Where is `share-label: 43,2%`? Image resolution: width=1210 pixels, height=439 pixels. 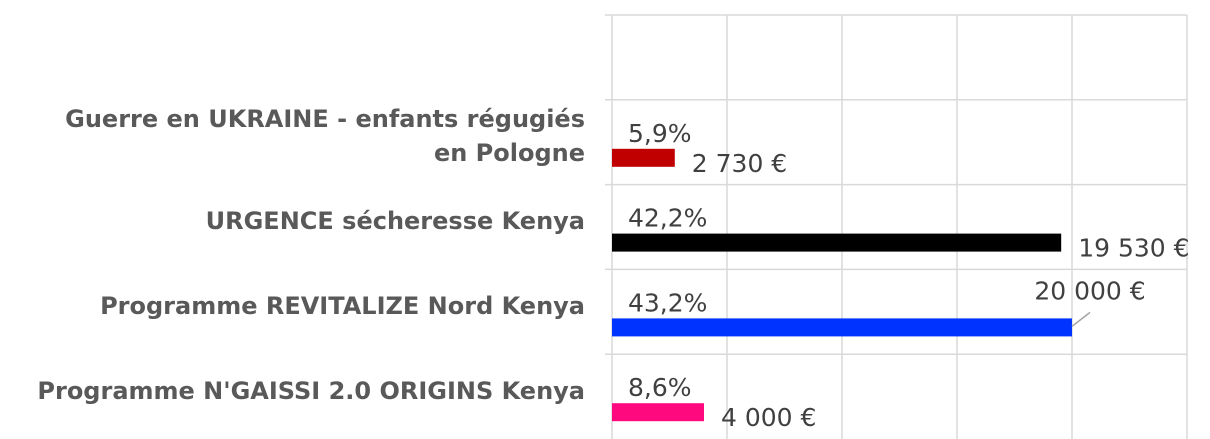
share-label: 43,2% is located at coordinates (667, 302).